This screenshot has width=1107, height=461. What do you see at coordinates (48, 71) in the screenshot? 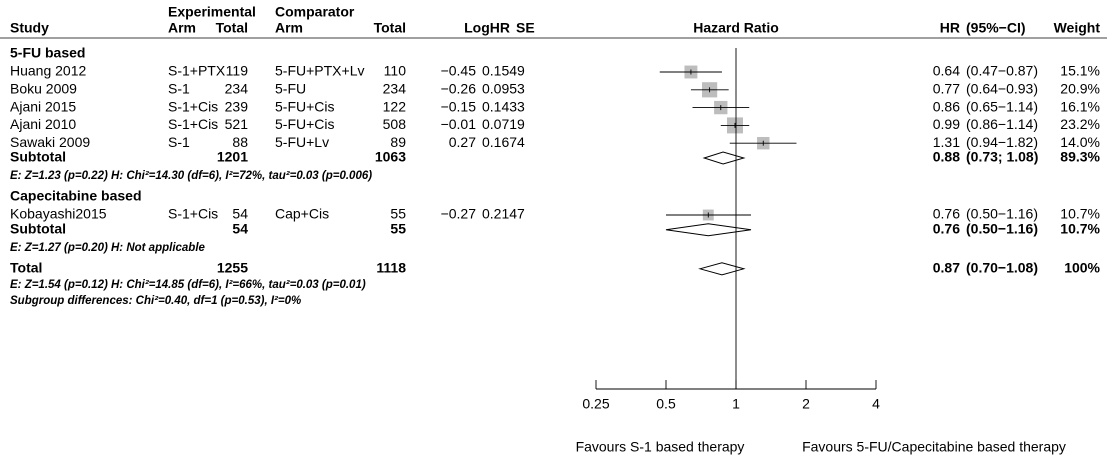
I see `study-name: Huang 2012` at bounding box center [48, 71].